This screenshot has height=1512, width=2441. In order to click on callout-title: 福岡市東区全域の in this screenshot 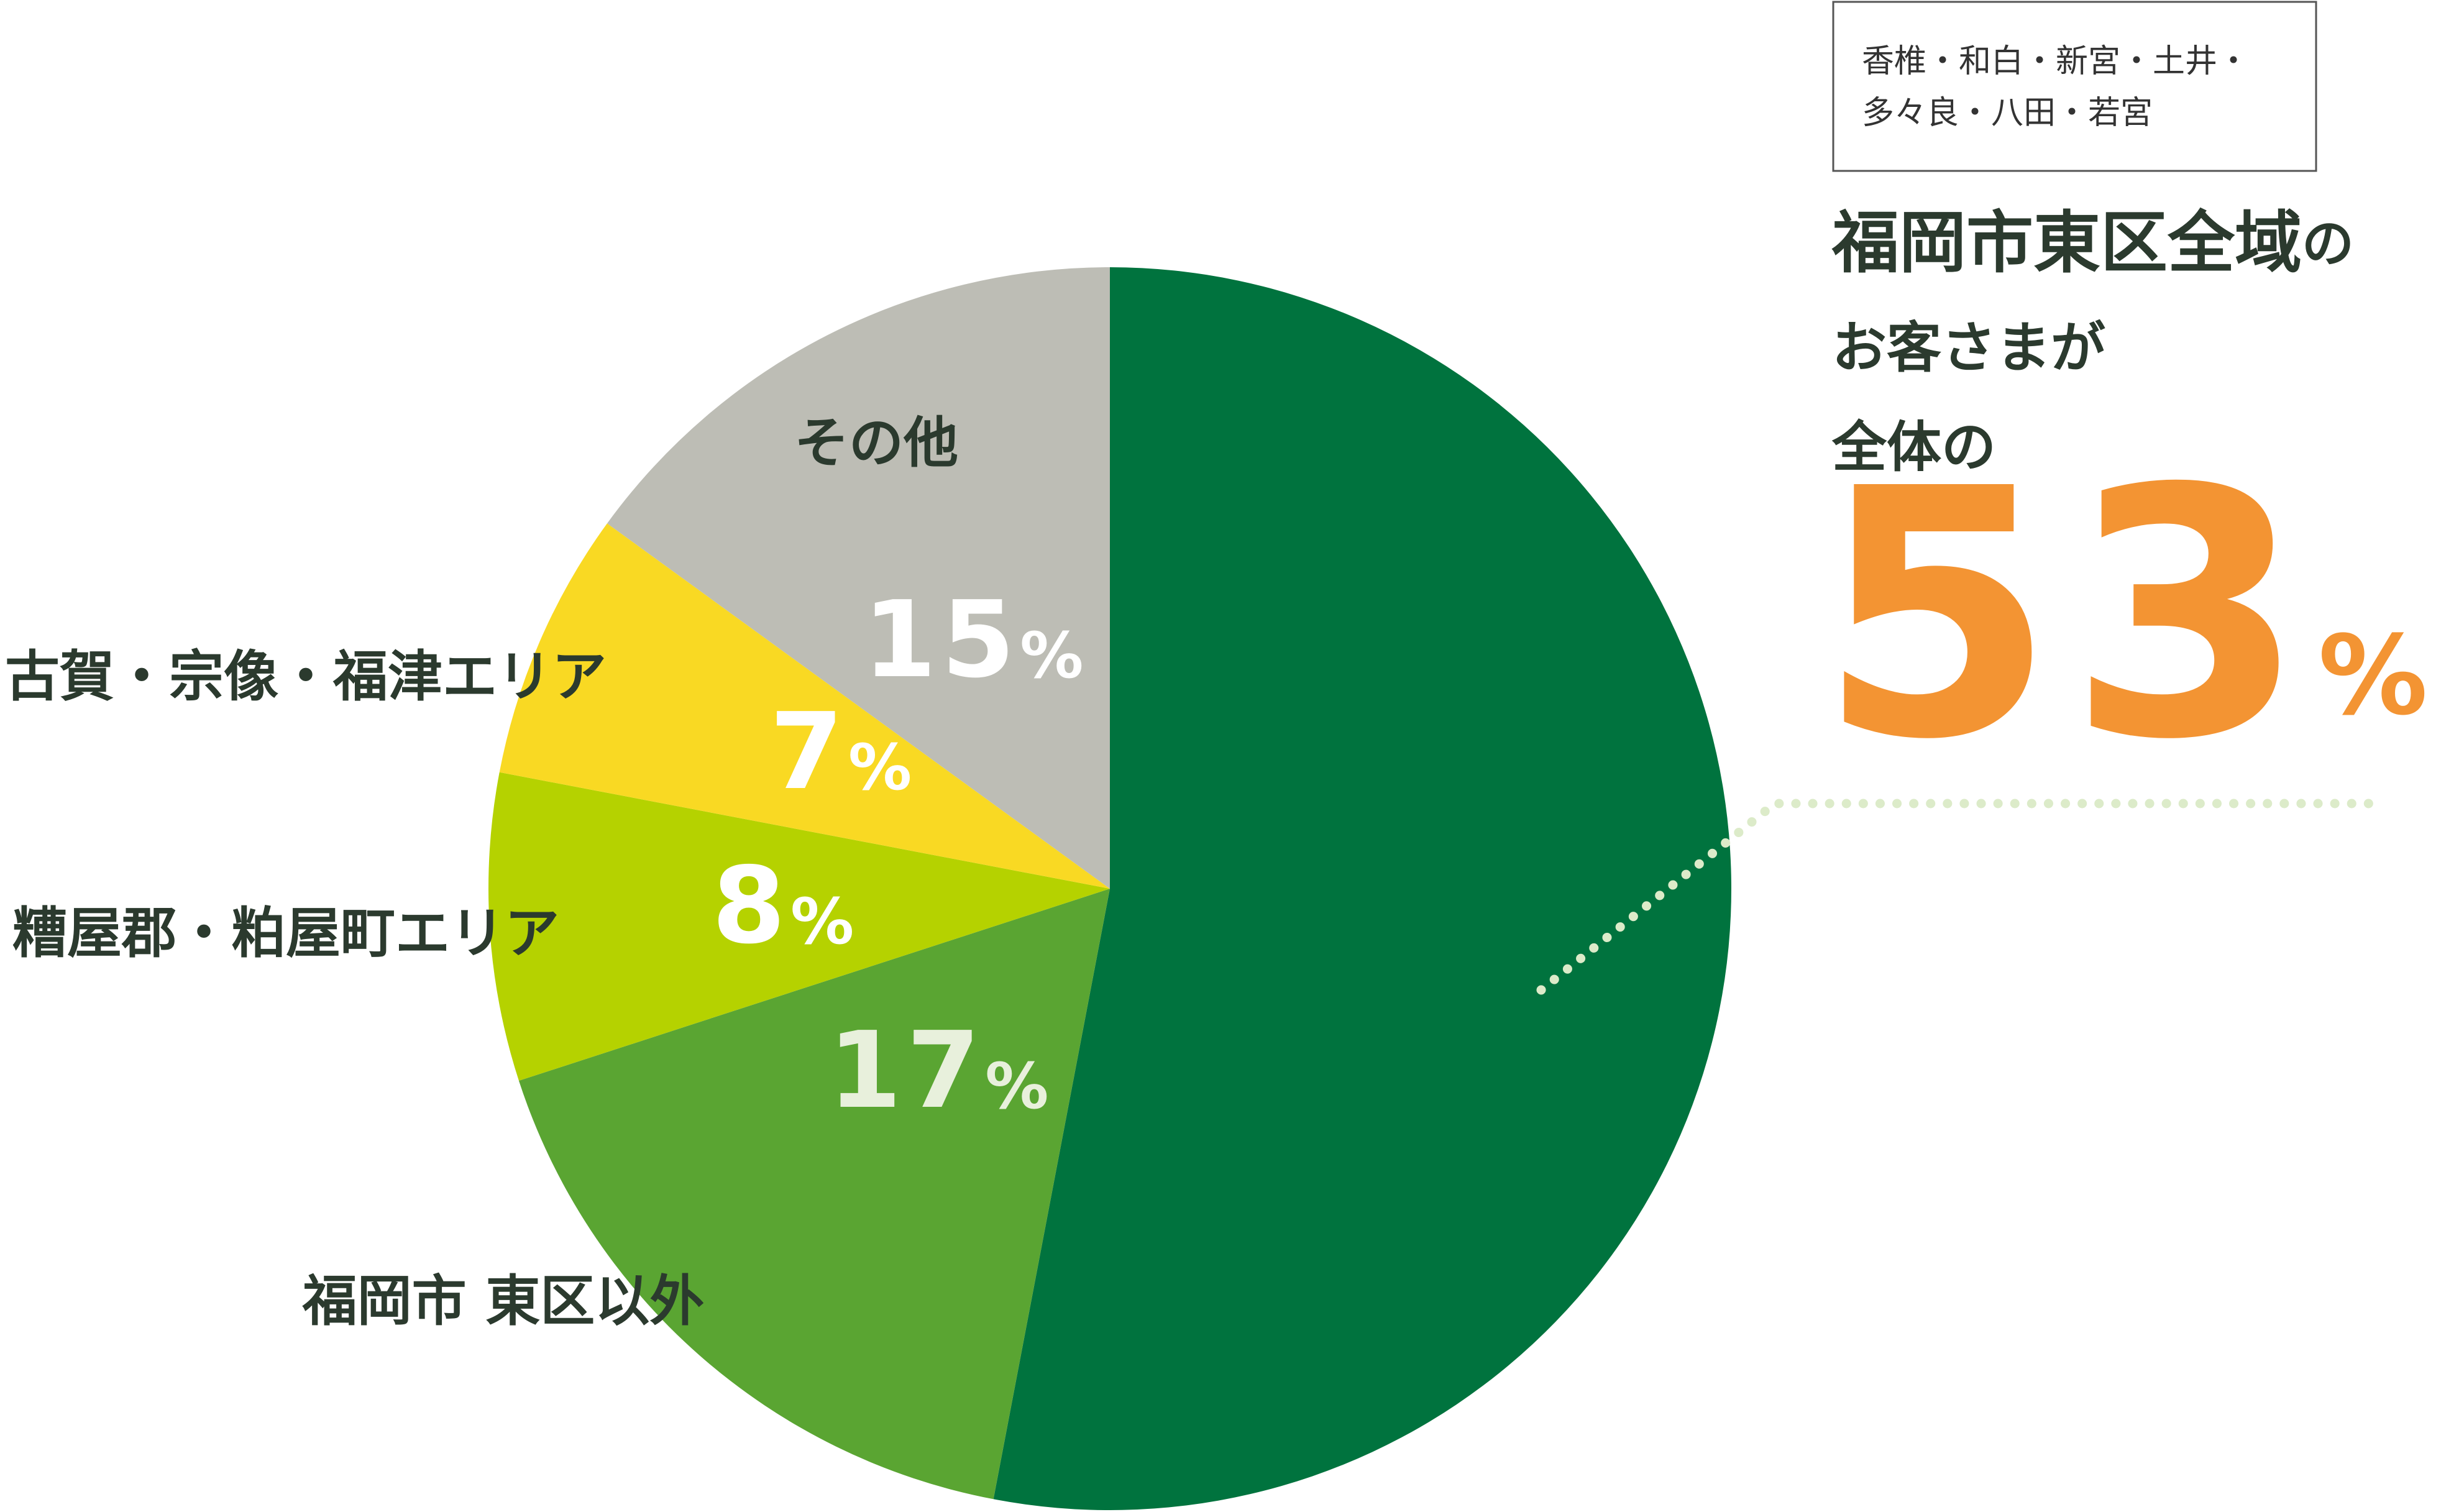, I will do `click(2093, 243)`.